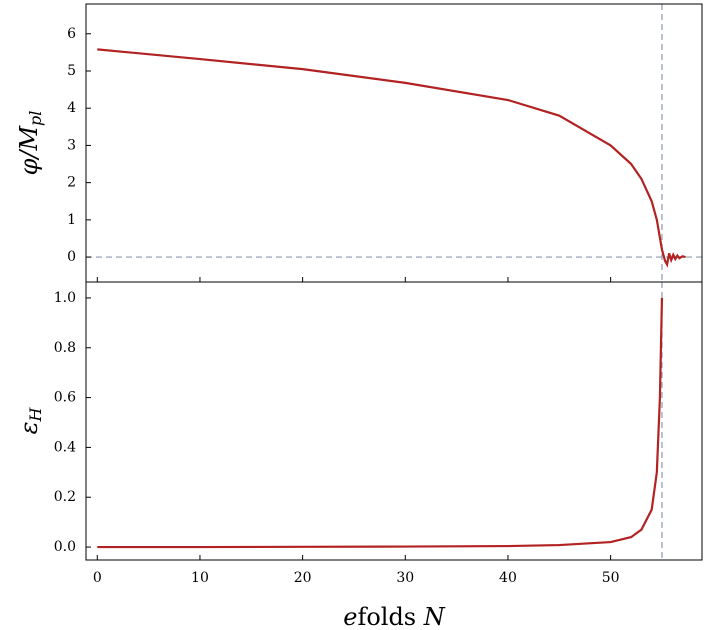 Image resolution: width=708 pixels, height=630 pixels. What do you see at coordinates (71, 183) in the screenshot?
I see `y-tick-label: 2` at bounding box center [71, 183].